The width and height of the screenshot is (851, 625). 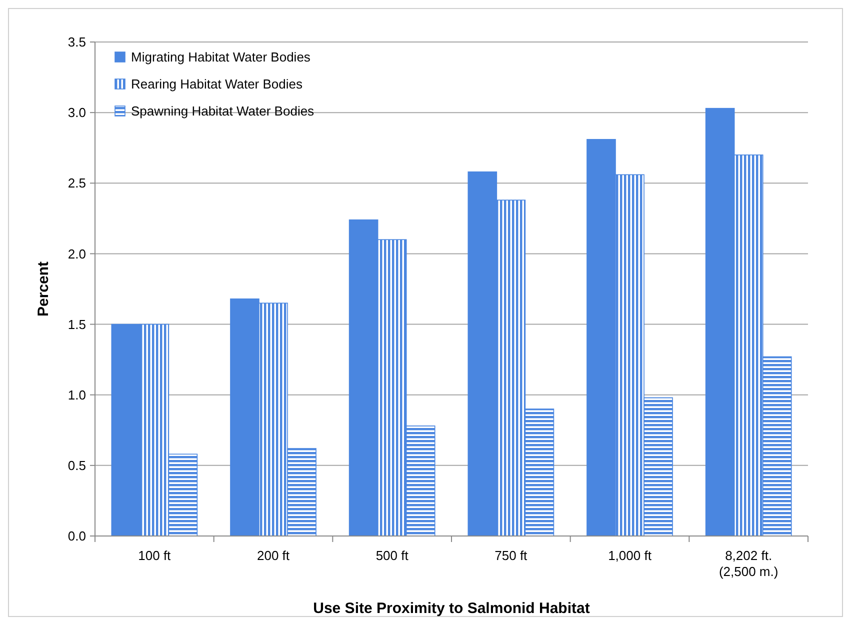 I want to click on y-tick-label: 0.5, so click(x=77, y=465).